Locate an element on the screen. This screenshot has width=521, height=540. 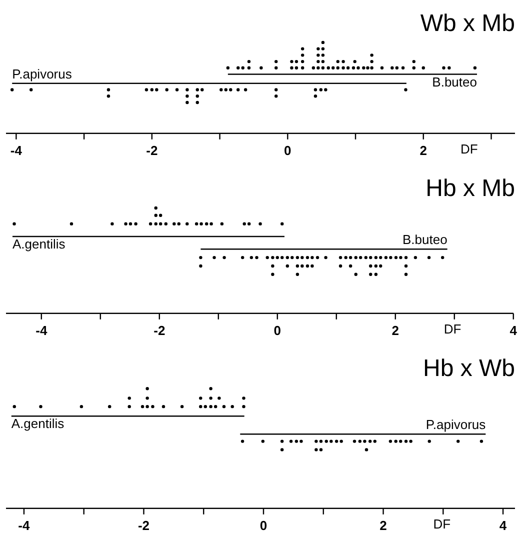
series-label: A.gentilis is located at coordinates (38, 424).